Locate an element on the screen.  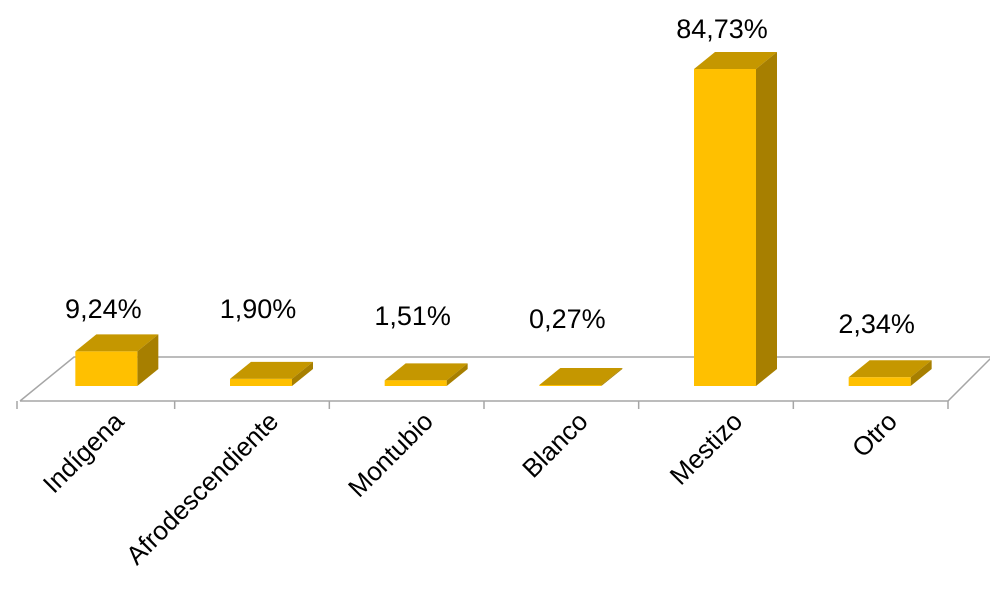
floor-outline is located at coordinates (504, 379).